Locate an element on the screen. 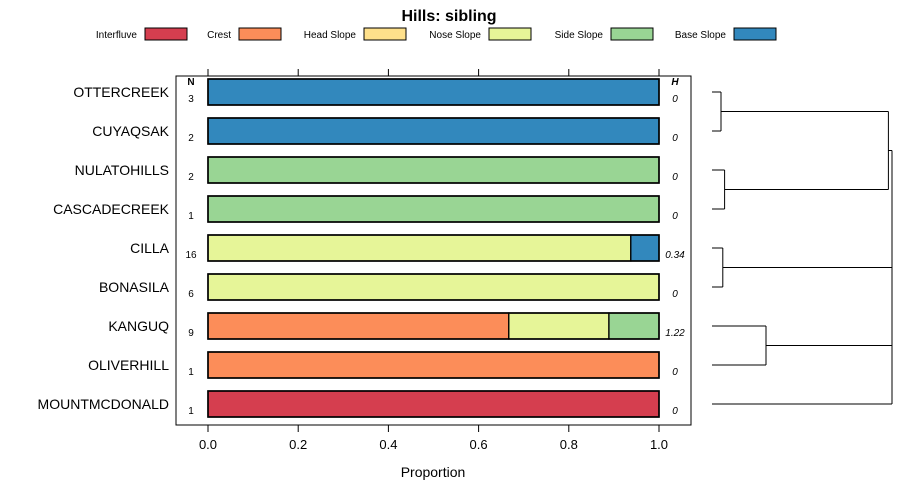 The height and width of the screenshot is (500, 900). legend-label-head-slope: Head Slope is located at coordinates (330, 35).